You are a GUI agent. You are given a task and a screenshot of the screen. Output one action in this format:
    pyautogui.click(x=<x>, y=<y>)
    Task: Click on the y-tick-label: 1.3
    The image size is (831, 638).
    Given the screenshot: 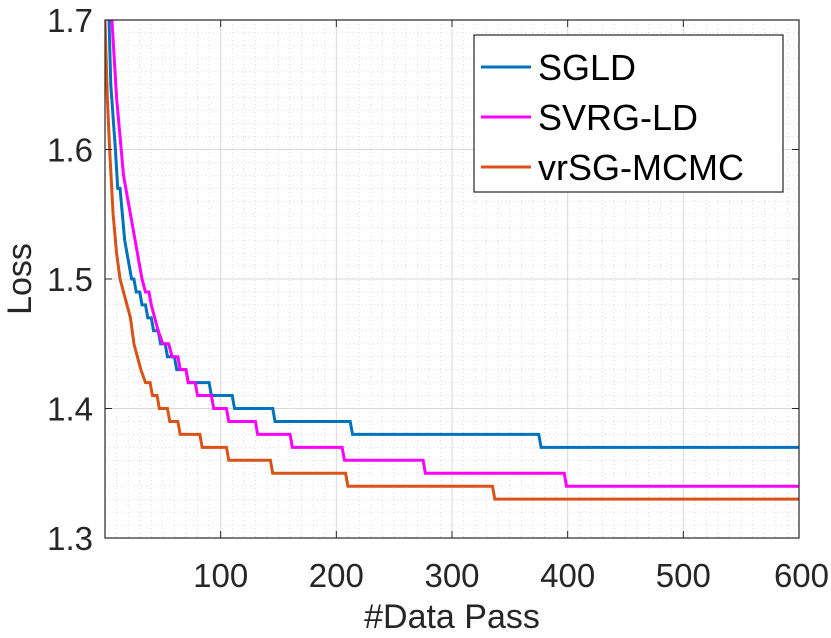 What is the action you would take?
    pyautogui.click(x=70, y=538)
    